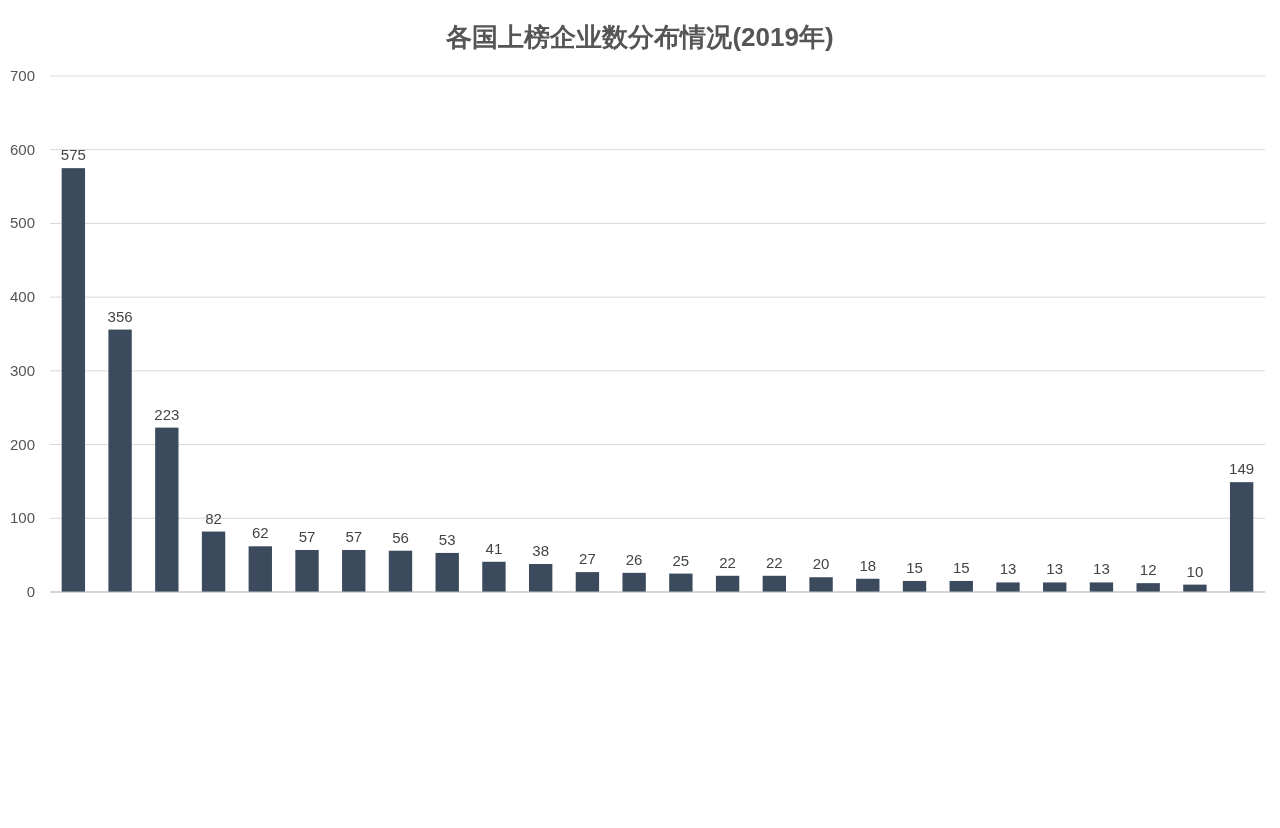 Image resolution: width=1280 pixels, height=828 pixels. Describe the element at coordinates (167, 414) in the screenshot. I see `data-label: 223` at that location.